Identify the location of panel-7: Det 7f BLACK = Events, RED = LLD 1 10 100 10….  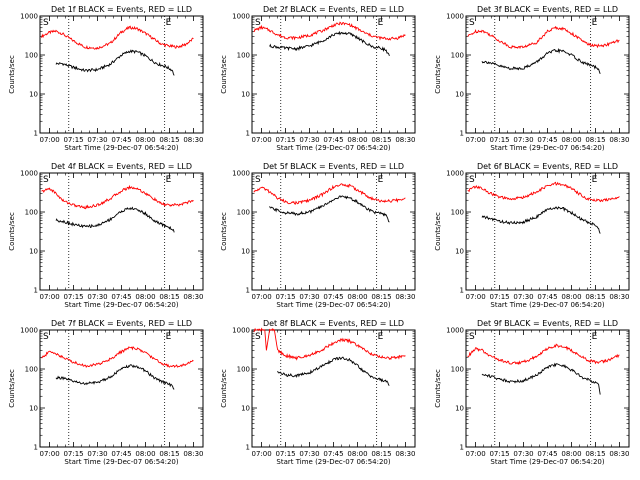
(106, 392).